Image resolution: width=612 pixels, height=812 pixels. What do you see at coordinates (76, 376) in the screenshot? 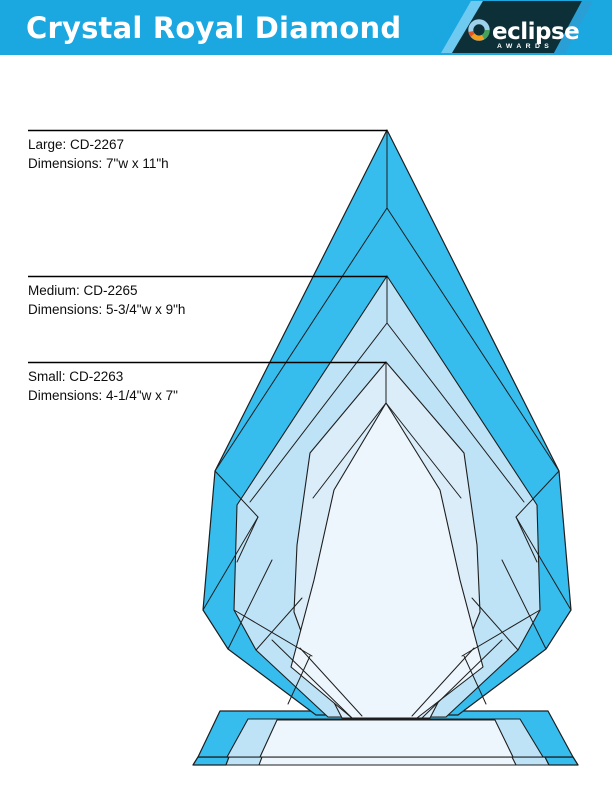
I see `callout-small-label: Small: CD-2263` at bounding box center [76, 376].